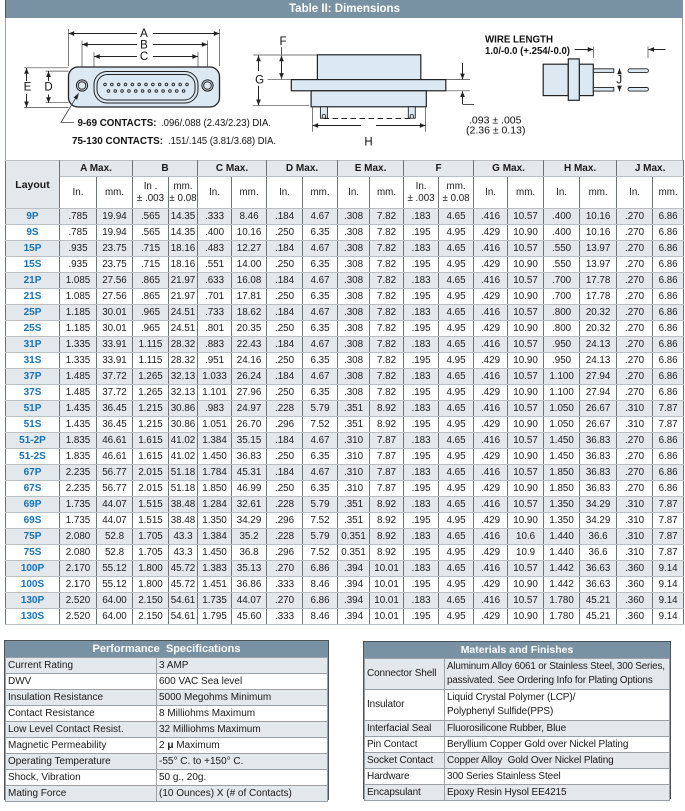  What do you see at coordinates (144, 34) in the screenshot?
I see `svg-text: A` at bounding box center [144, 34].